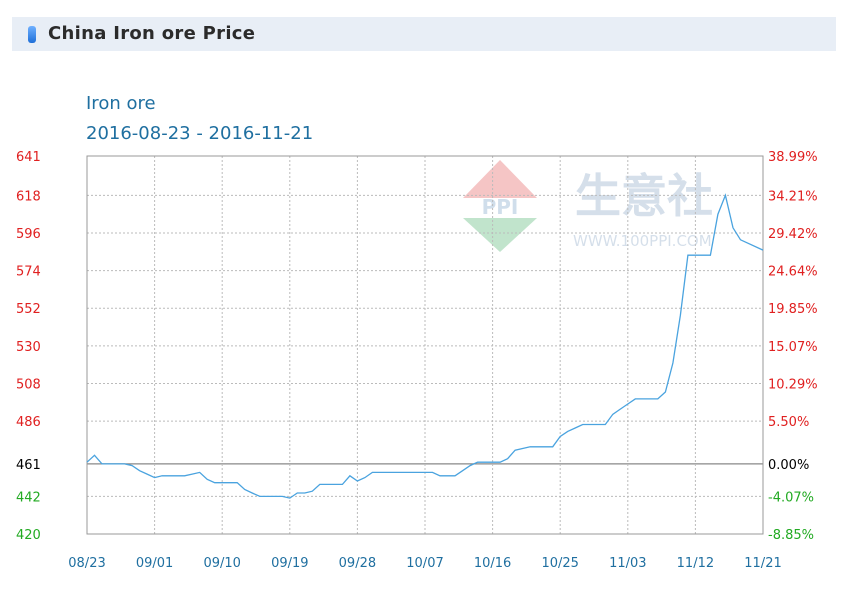 Image resolution: width=853 pixels, height=593 pixels. I want to click on watermark: PPI 生意社 WWW.100PPI.COM, so click(588, 206).